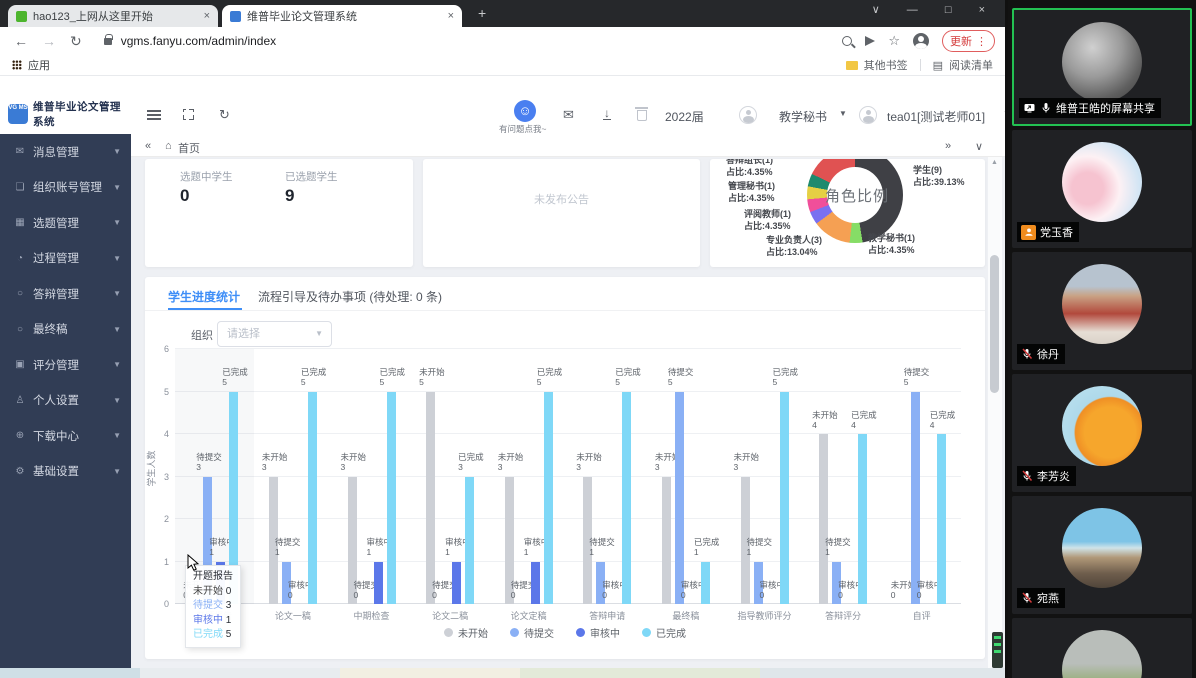  I want to click on refresh-icon: ↻, so click(224, 114).